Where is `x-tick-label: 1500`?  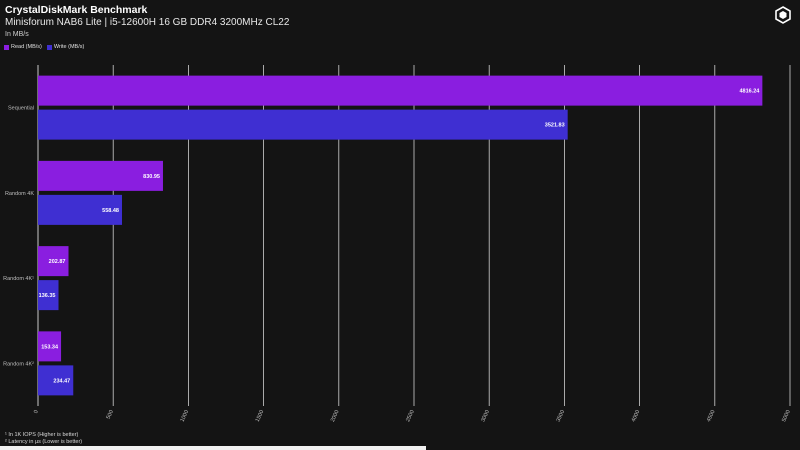 x-tick-label: 1500 is located at coordinates (260, 416).